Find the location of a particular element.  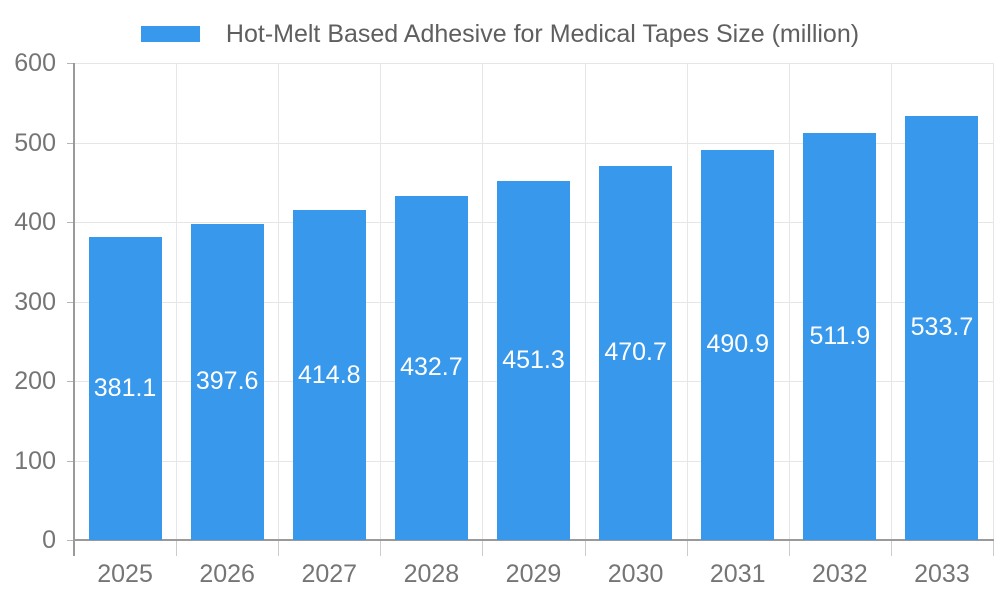

y-axis-line is located at coordinates (74, 309).